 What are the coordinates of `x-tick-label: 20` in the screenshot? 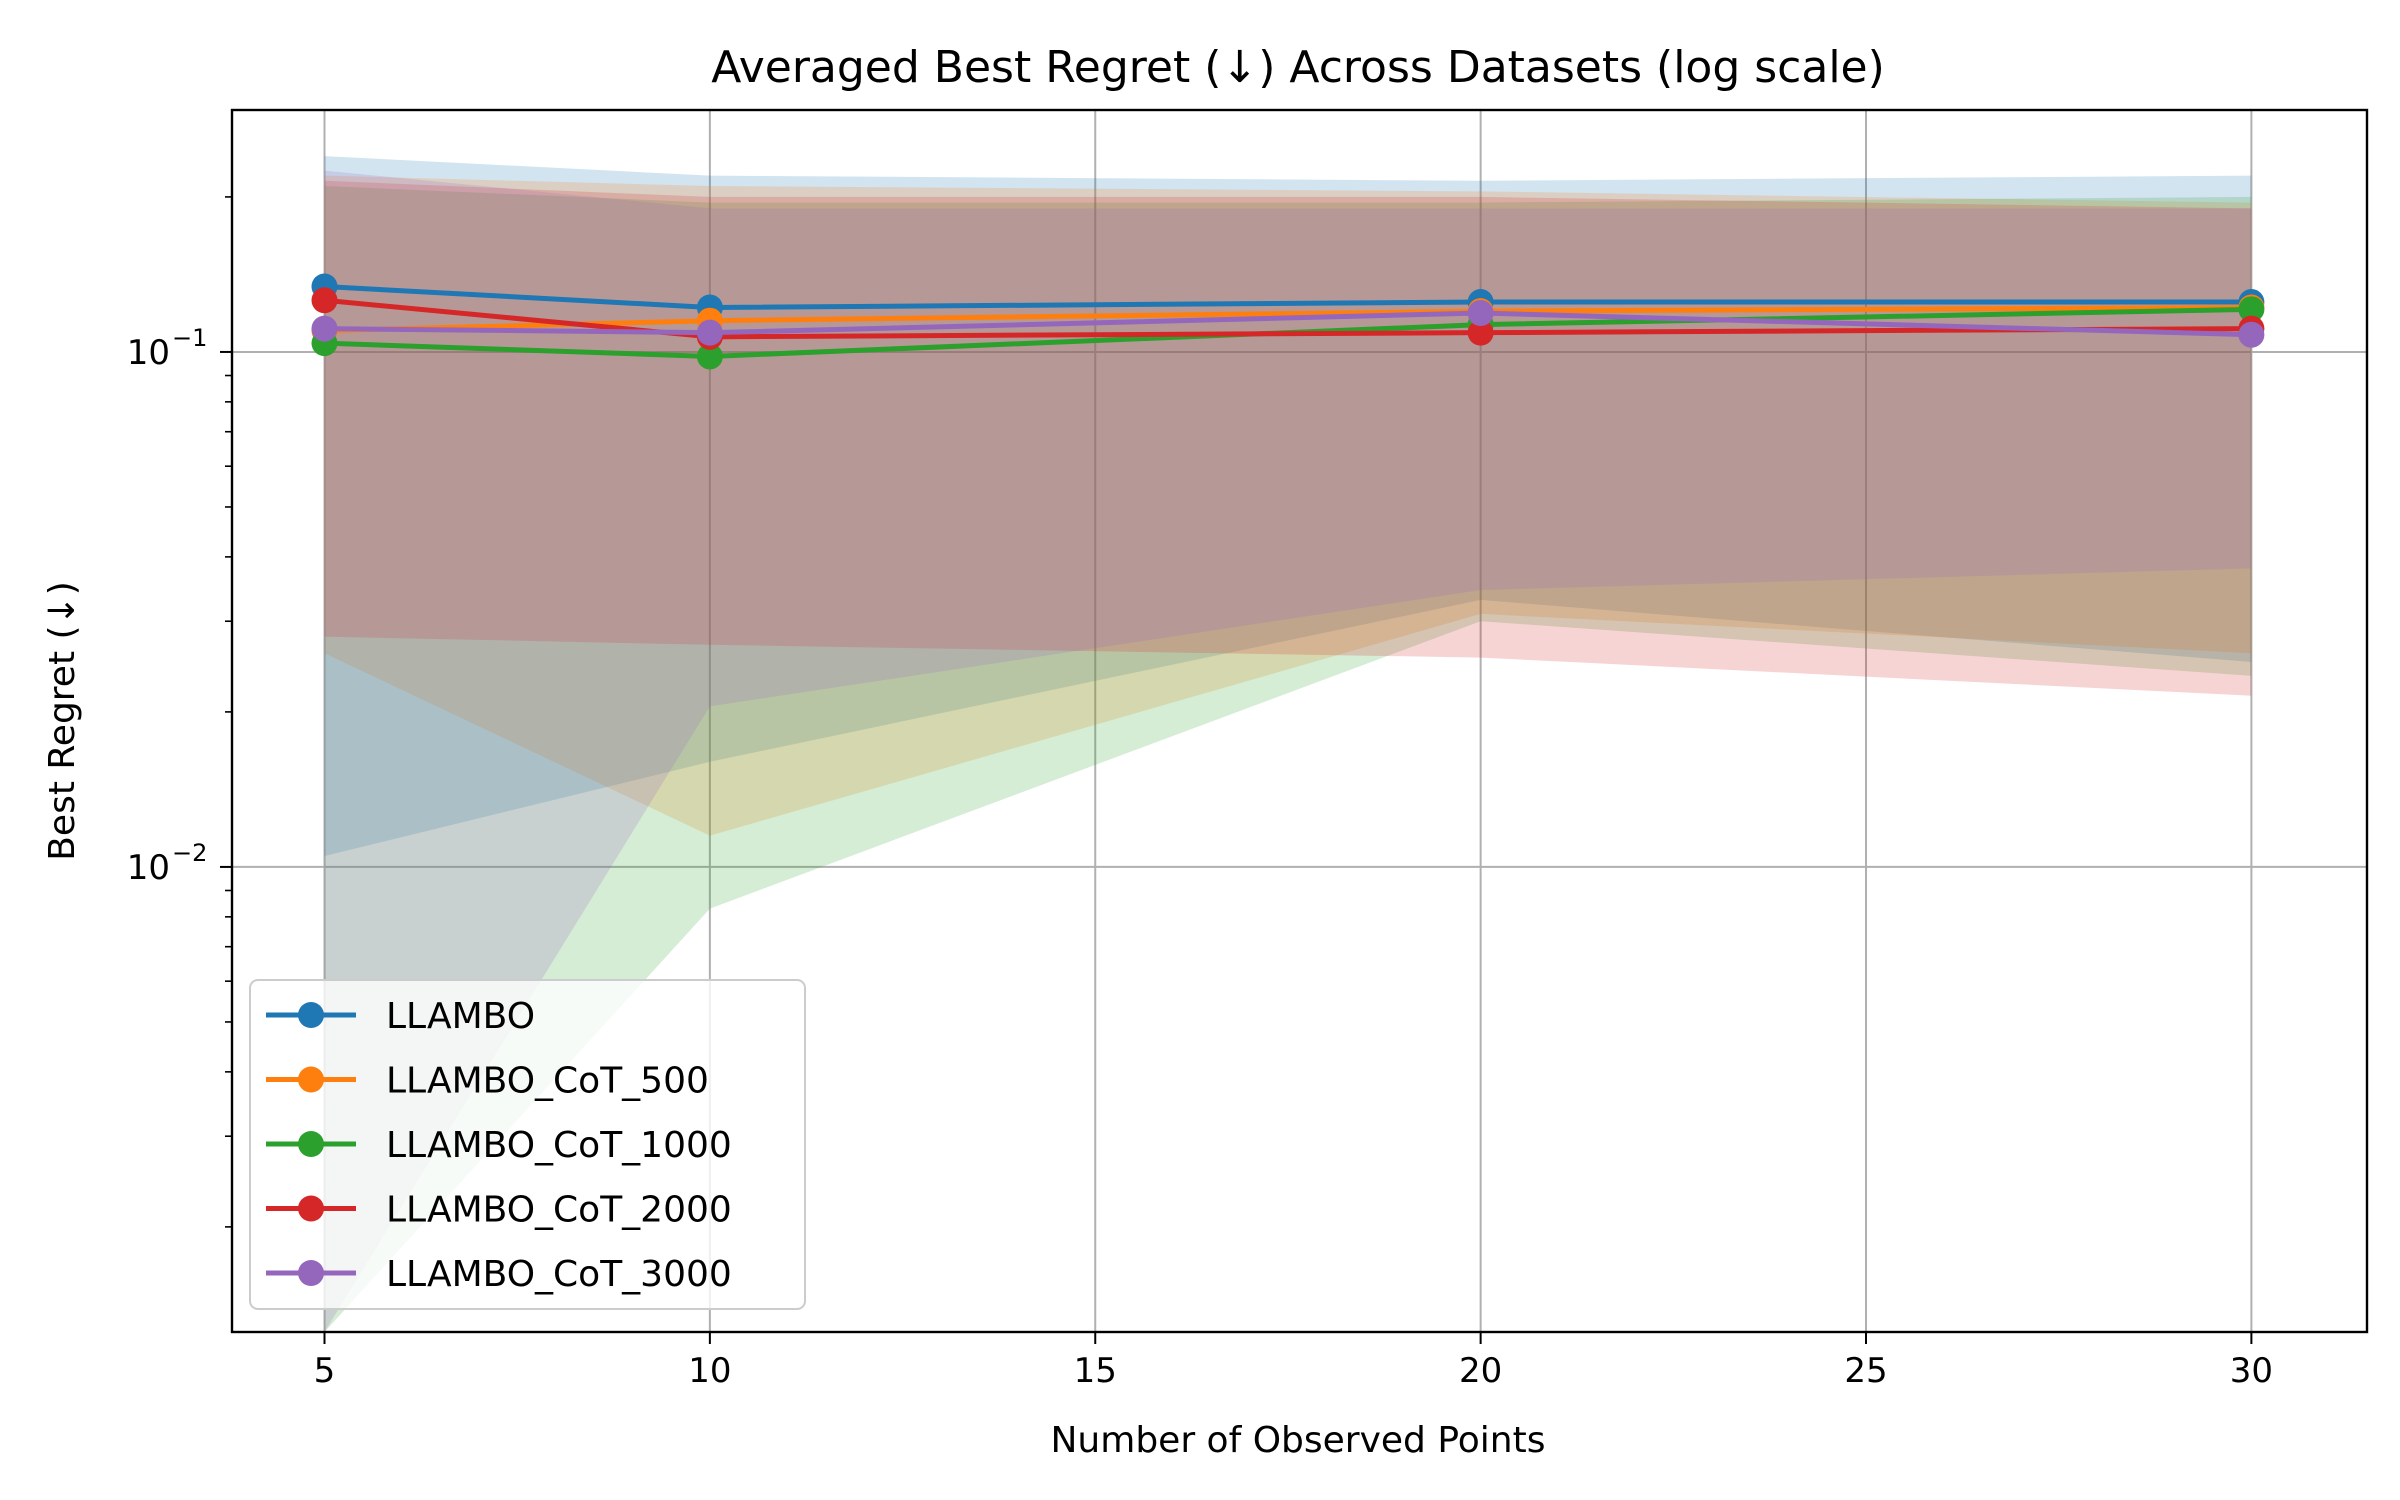 It's located at (1480, 1371).